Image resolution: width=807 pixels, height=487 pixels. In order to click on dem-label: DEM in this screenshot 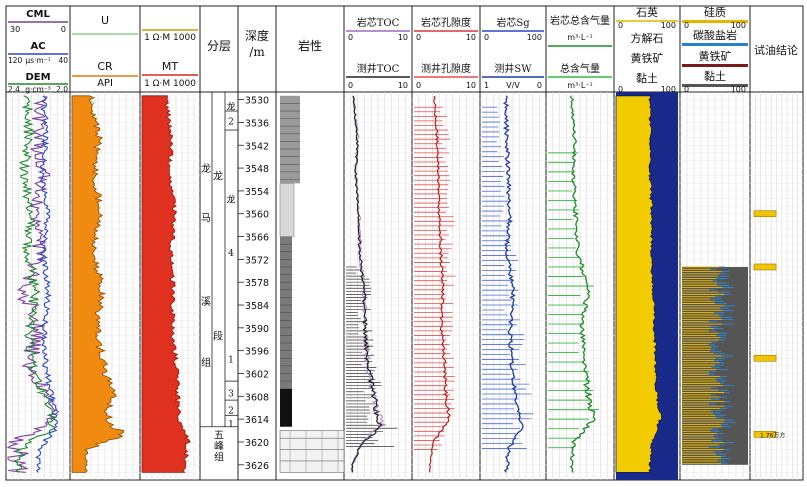, I will do `click(37, 77)`.